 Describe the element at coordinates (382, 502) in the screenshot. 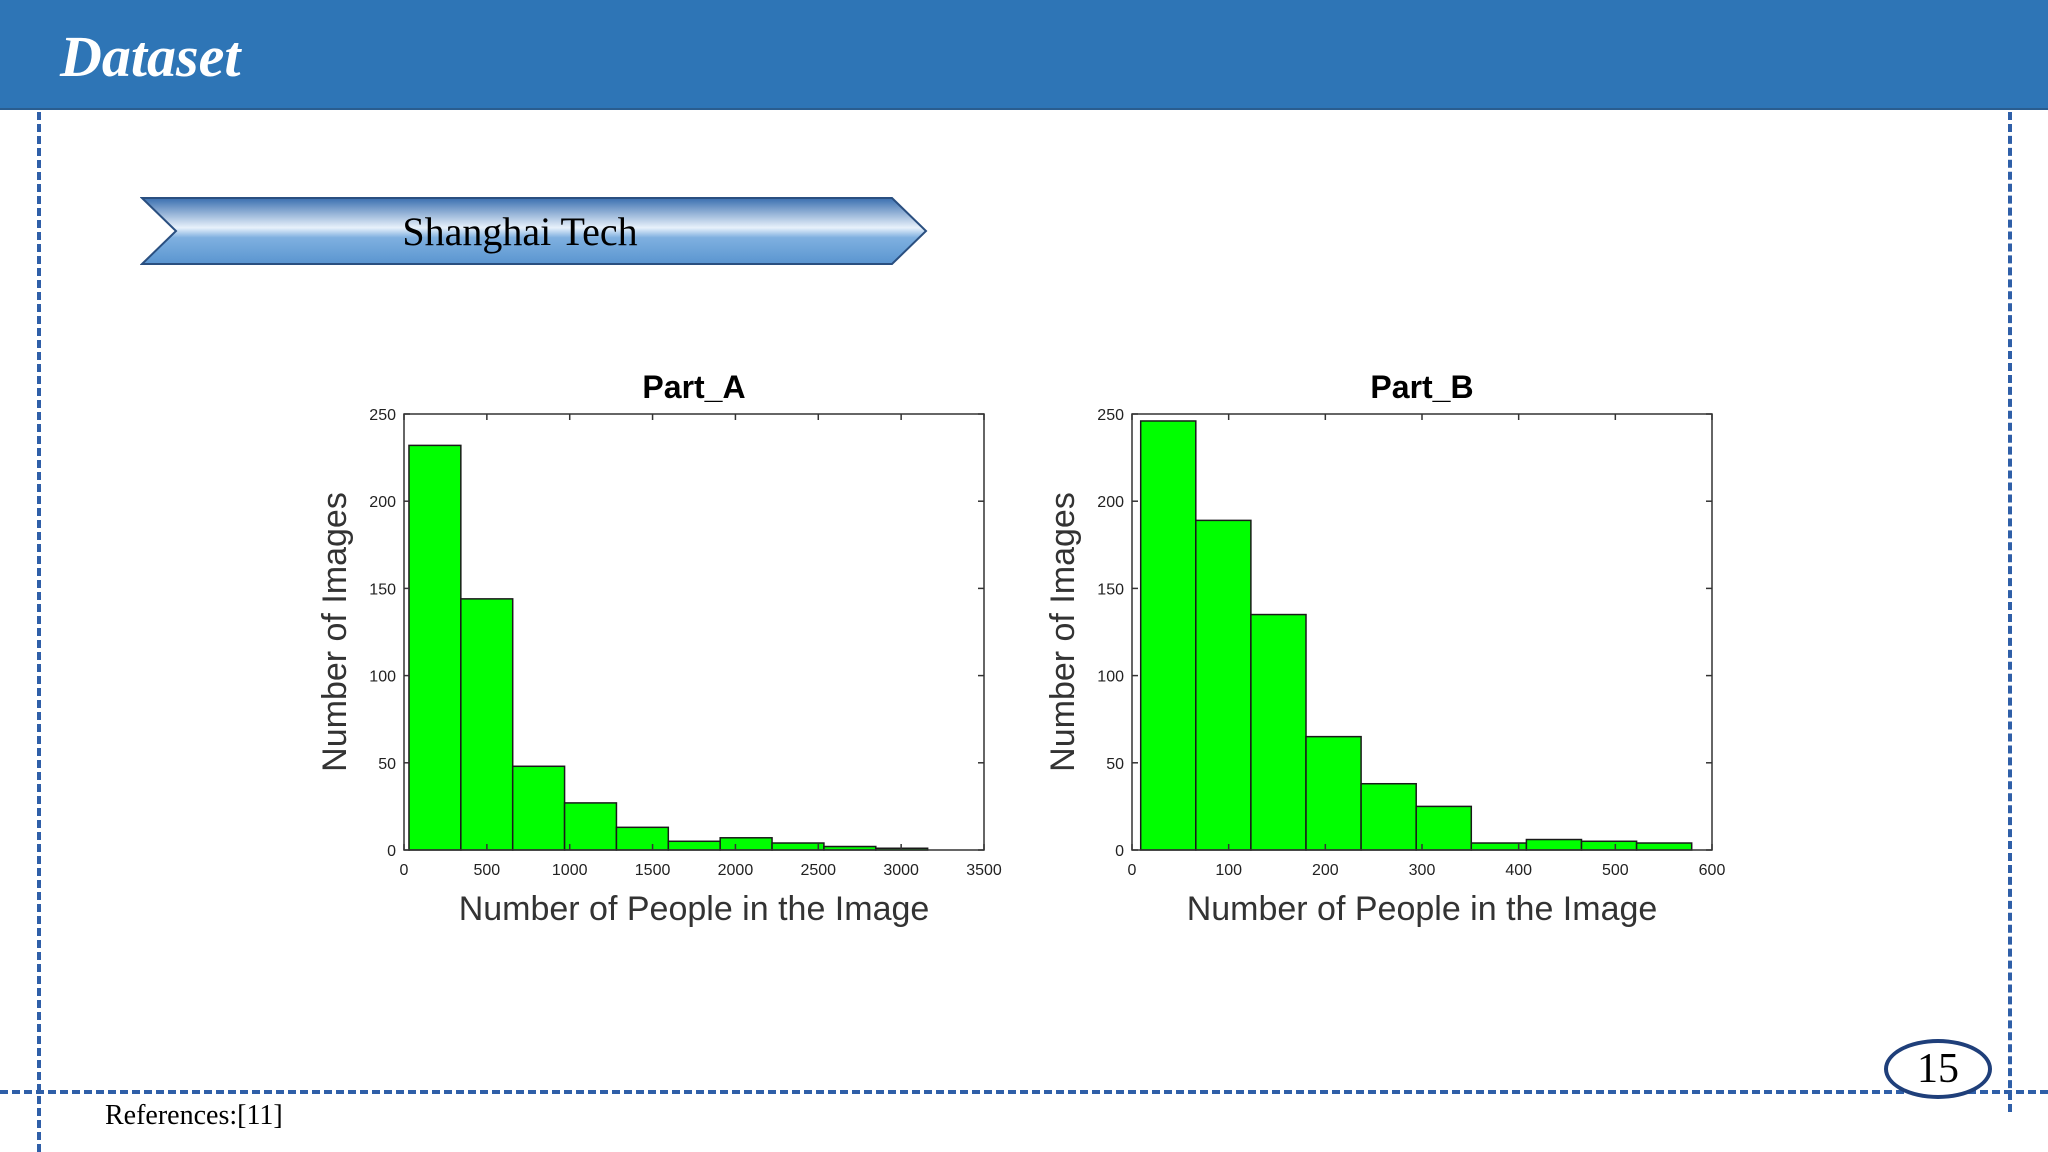

I see `part-a-ytick-label: 200` at that location.